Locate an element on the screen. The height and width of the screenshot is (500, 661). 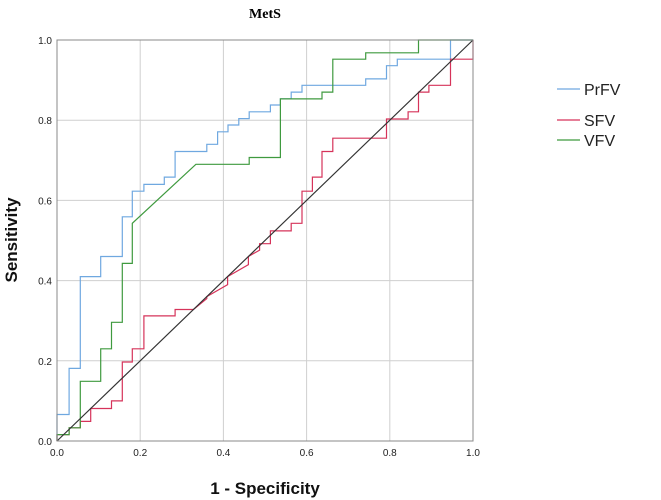
legend-label-sfv: SFV is located at coordinates (599, 121).